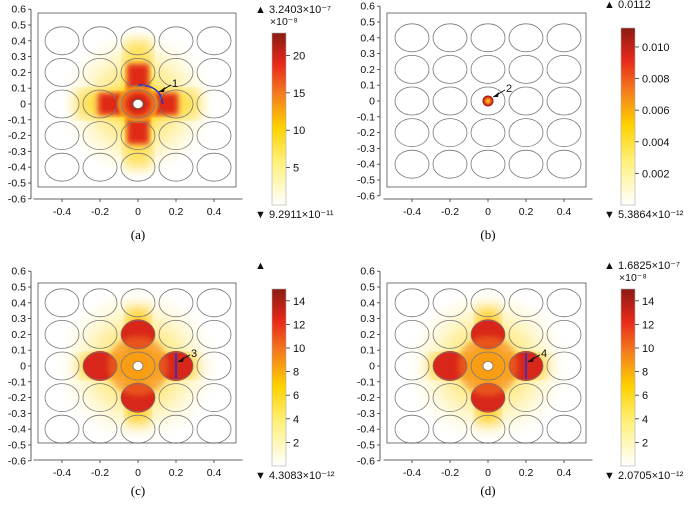 The width and height of the screenshot is (700, 506). What do you see at coordinates (18, 57) in the screenshot?
I see `y-tick-label: 0.3` at bounding box center [18, 57].